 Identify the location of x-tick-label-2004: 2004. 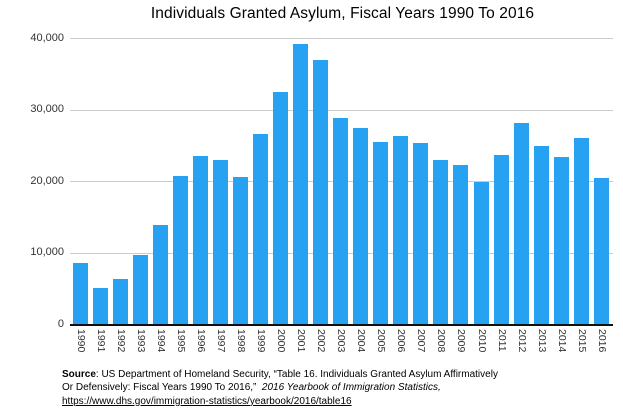
(361, 341).